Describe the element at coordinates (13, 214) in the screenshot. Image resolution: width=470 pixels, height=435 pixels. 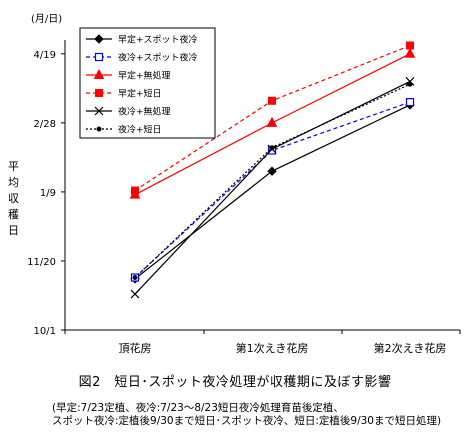
I see `y-axis-label-char: 穫` at that location.